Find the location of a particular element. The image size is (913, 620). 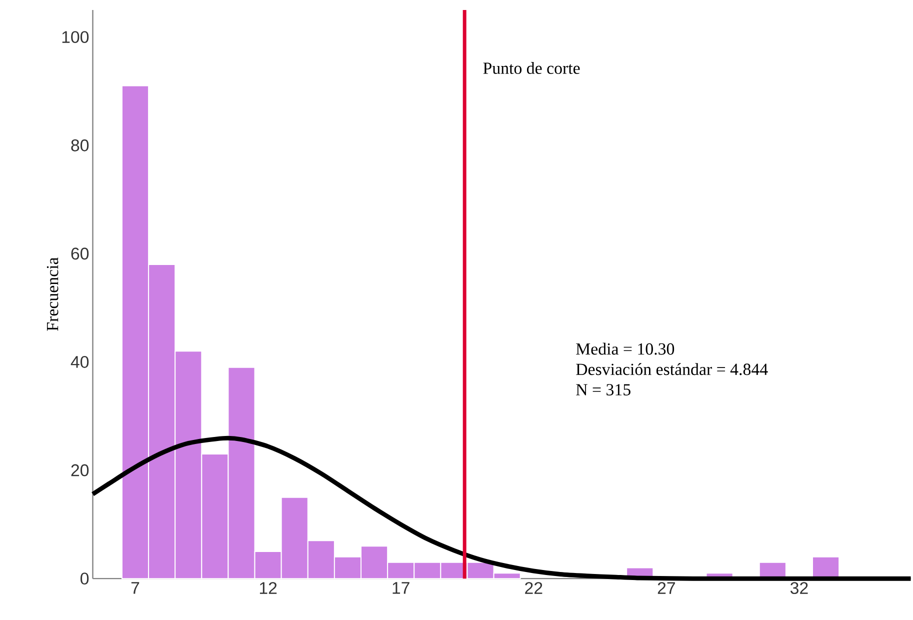

x-tick-label: 17 is located at coordinates (401, 588).